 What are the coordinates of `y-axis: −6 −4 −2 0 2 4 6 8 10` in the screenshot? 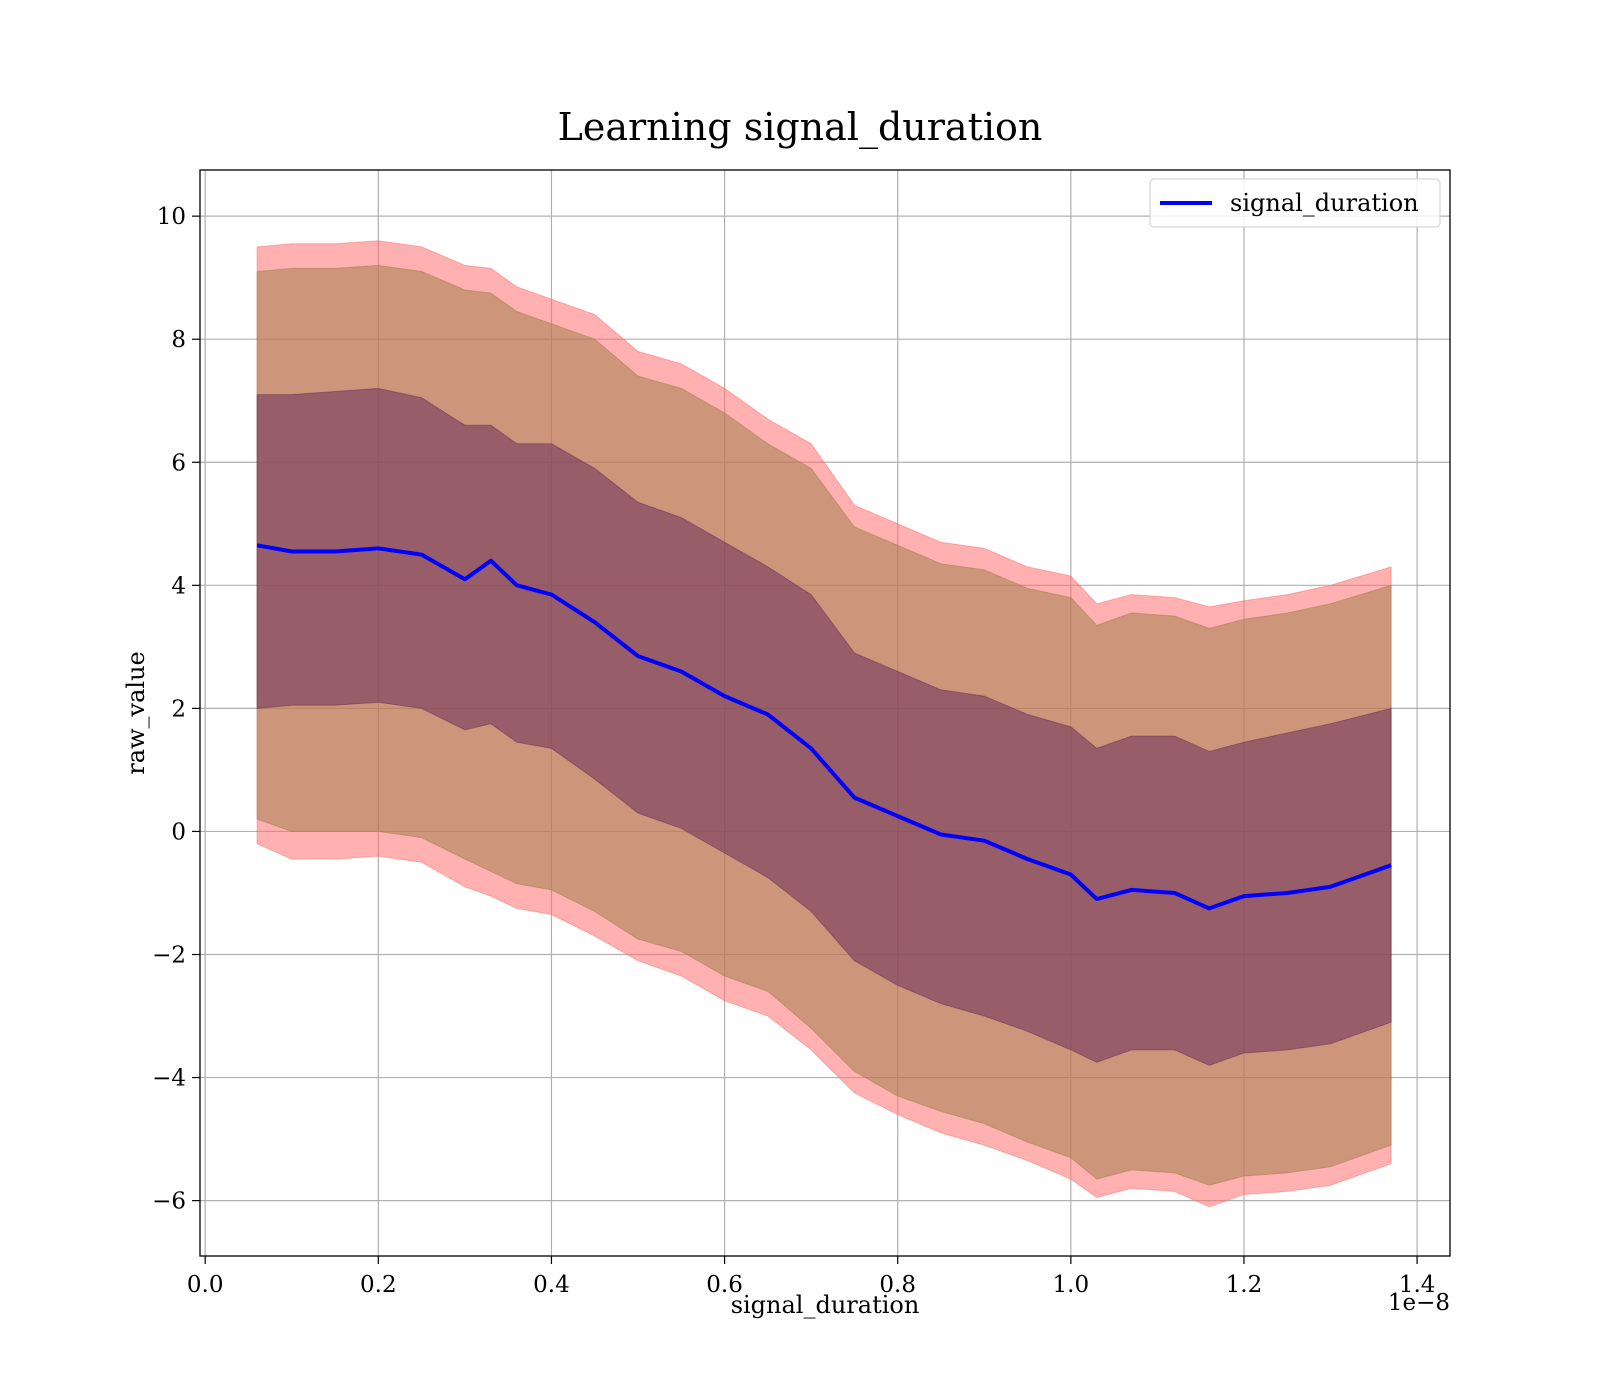 It's located at (176, 709).